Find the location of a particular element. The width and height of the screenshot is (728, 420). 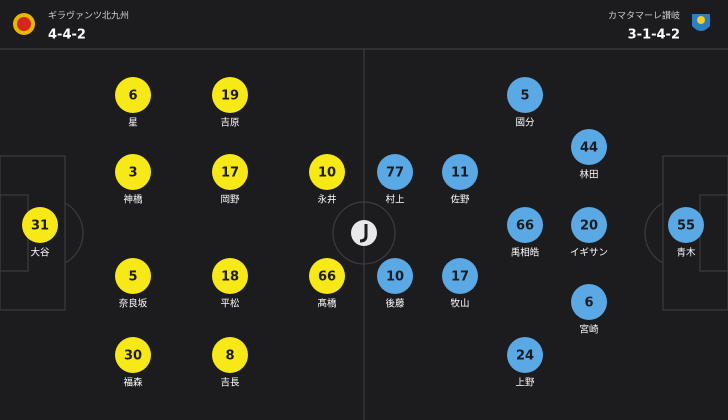

player-name: 國分 is located at coordinates (525, 123).